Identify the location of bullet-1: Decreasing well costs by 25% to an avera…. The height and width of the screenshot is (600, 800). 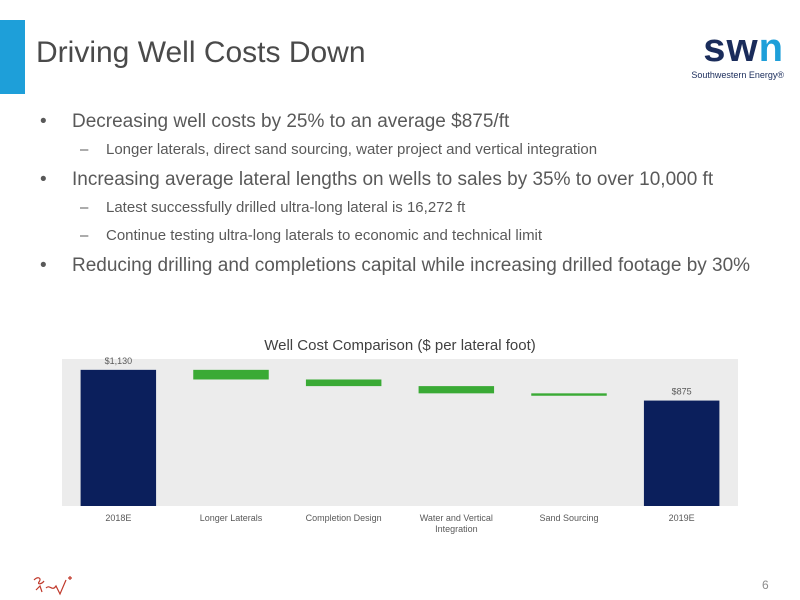
(410, 121).